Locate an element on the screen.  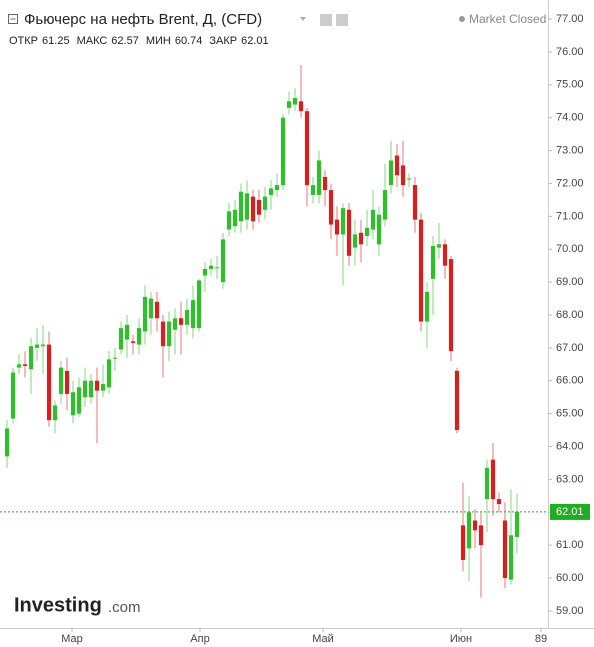
y-tick-label: 66.00 is located at coordinates (570, 381).